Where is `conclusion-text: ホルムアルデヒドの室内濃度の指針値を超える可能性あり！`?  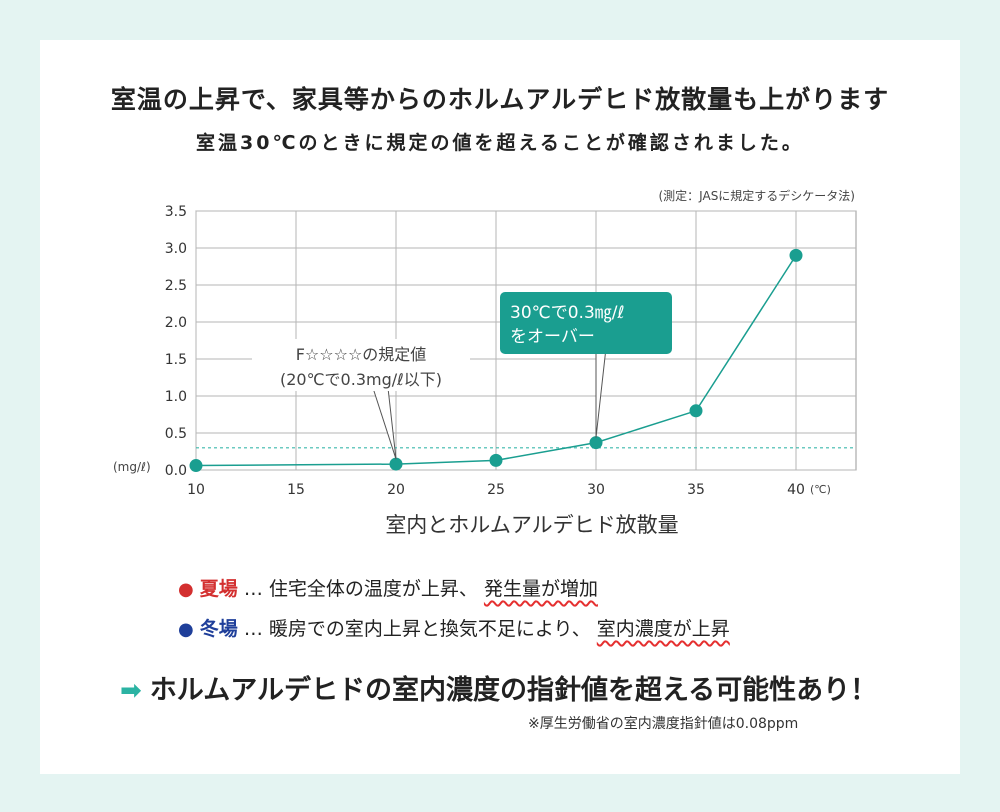
conclusion-text: ホルムアルデヒドの室内濃度の指針値を超える可能性あり！ is located at coordinates (513, 690).